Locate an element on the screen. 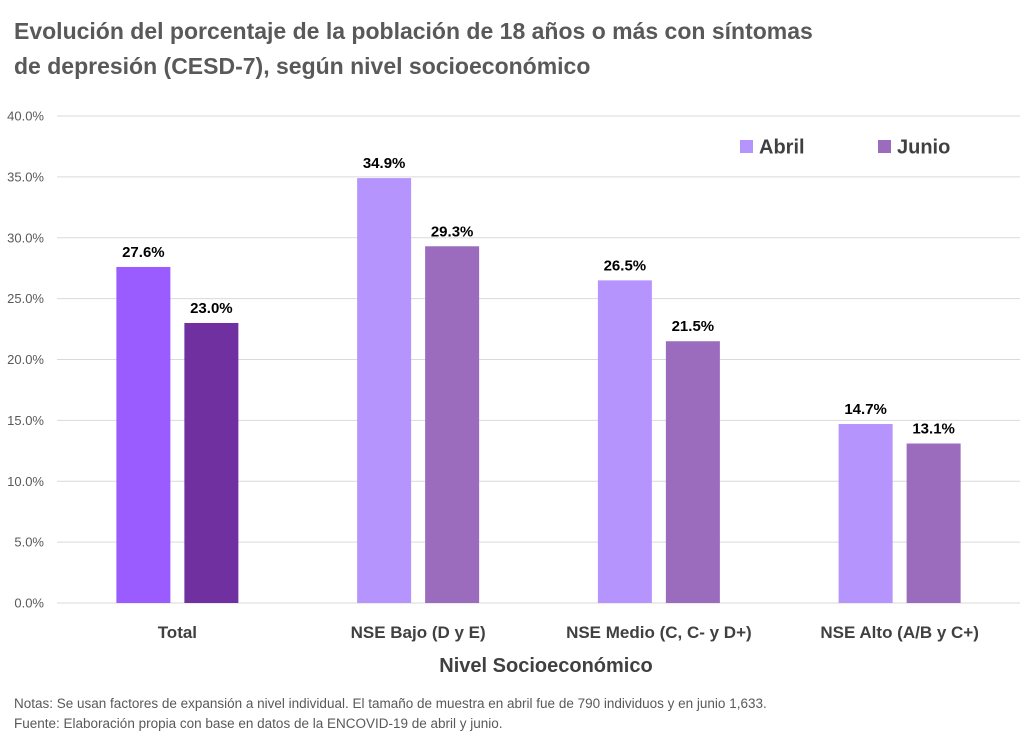  legend: Abril Junio is located at coordinates (845, 148).